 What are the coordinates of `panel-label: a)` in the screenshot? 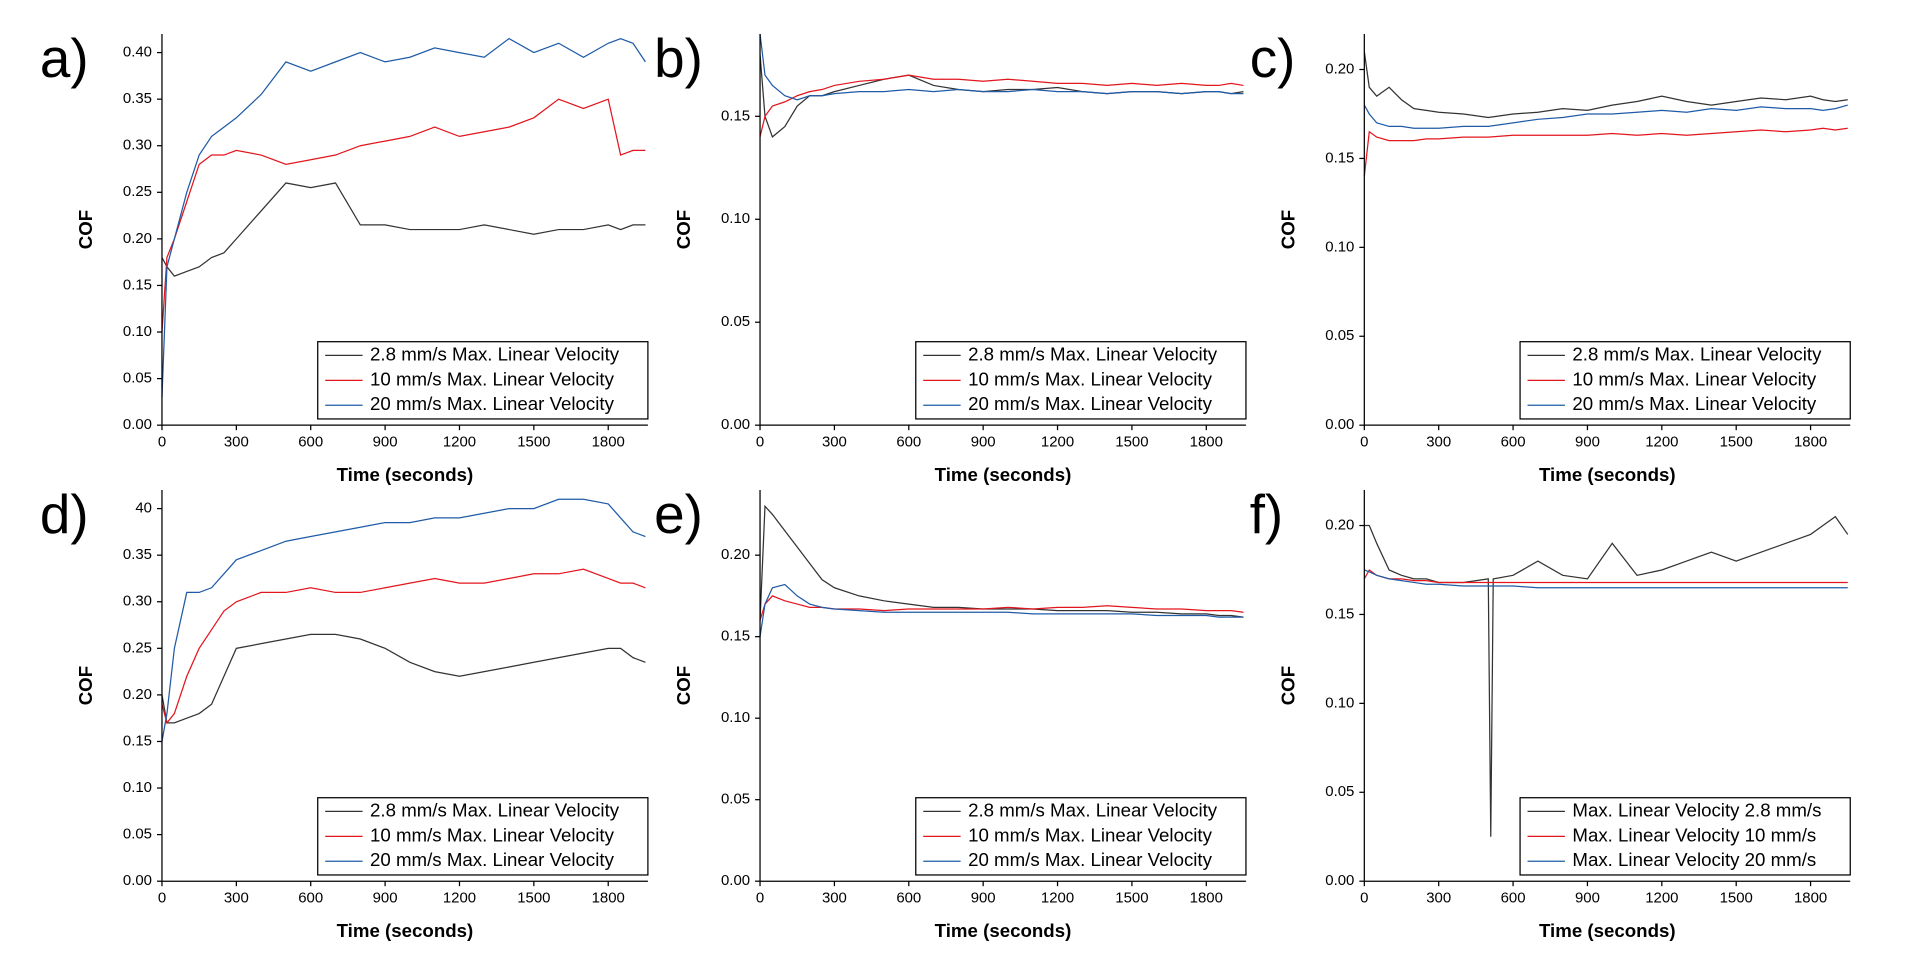 It's located at (64, 58).